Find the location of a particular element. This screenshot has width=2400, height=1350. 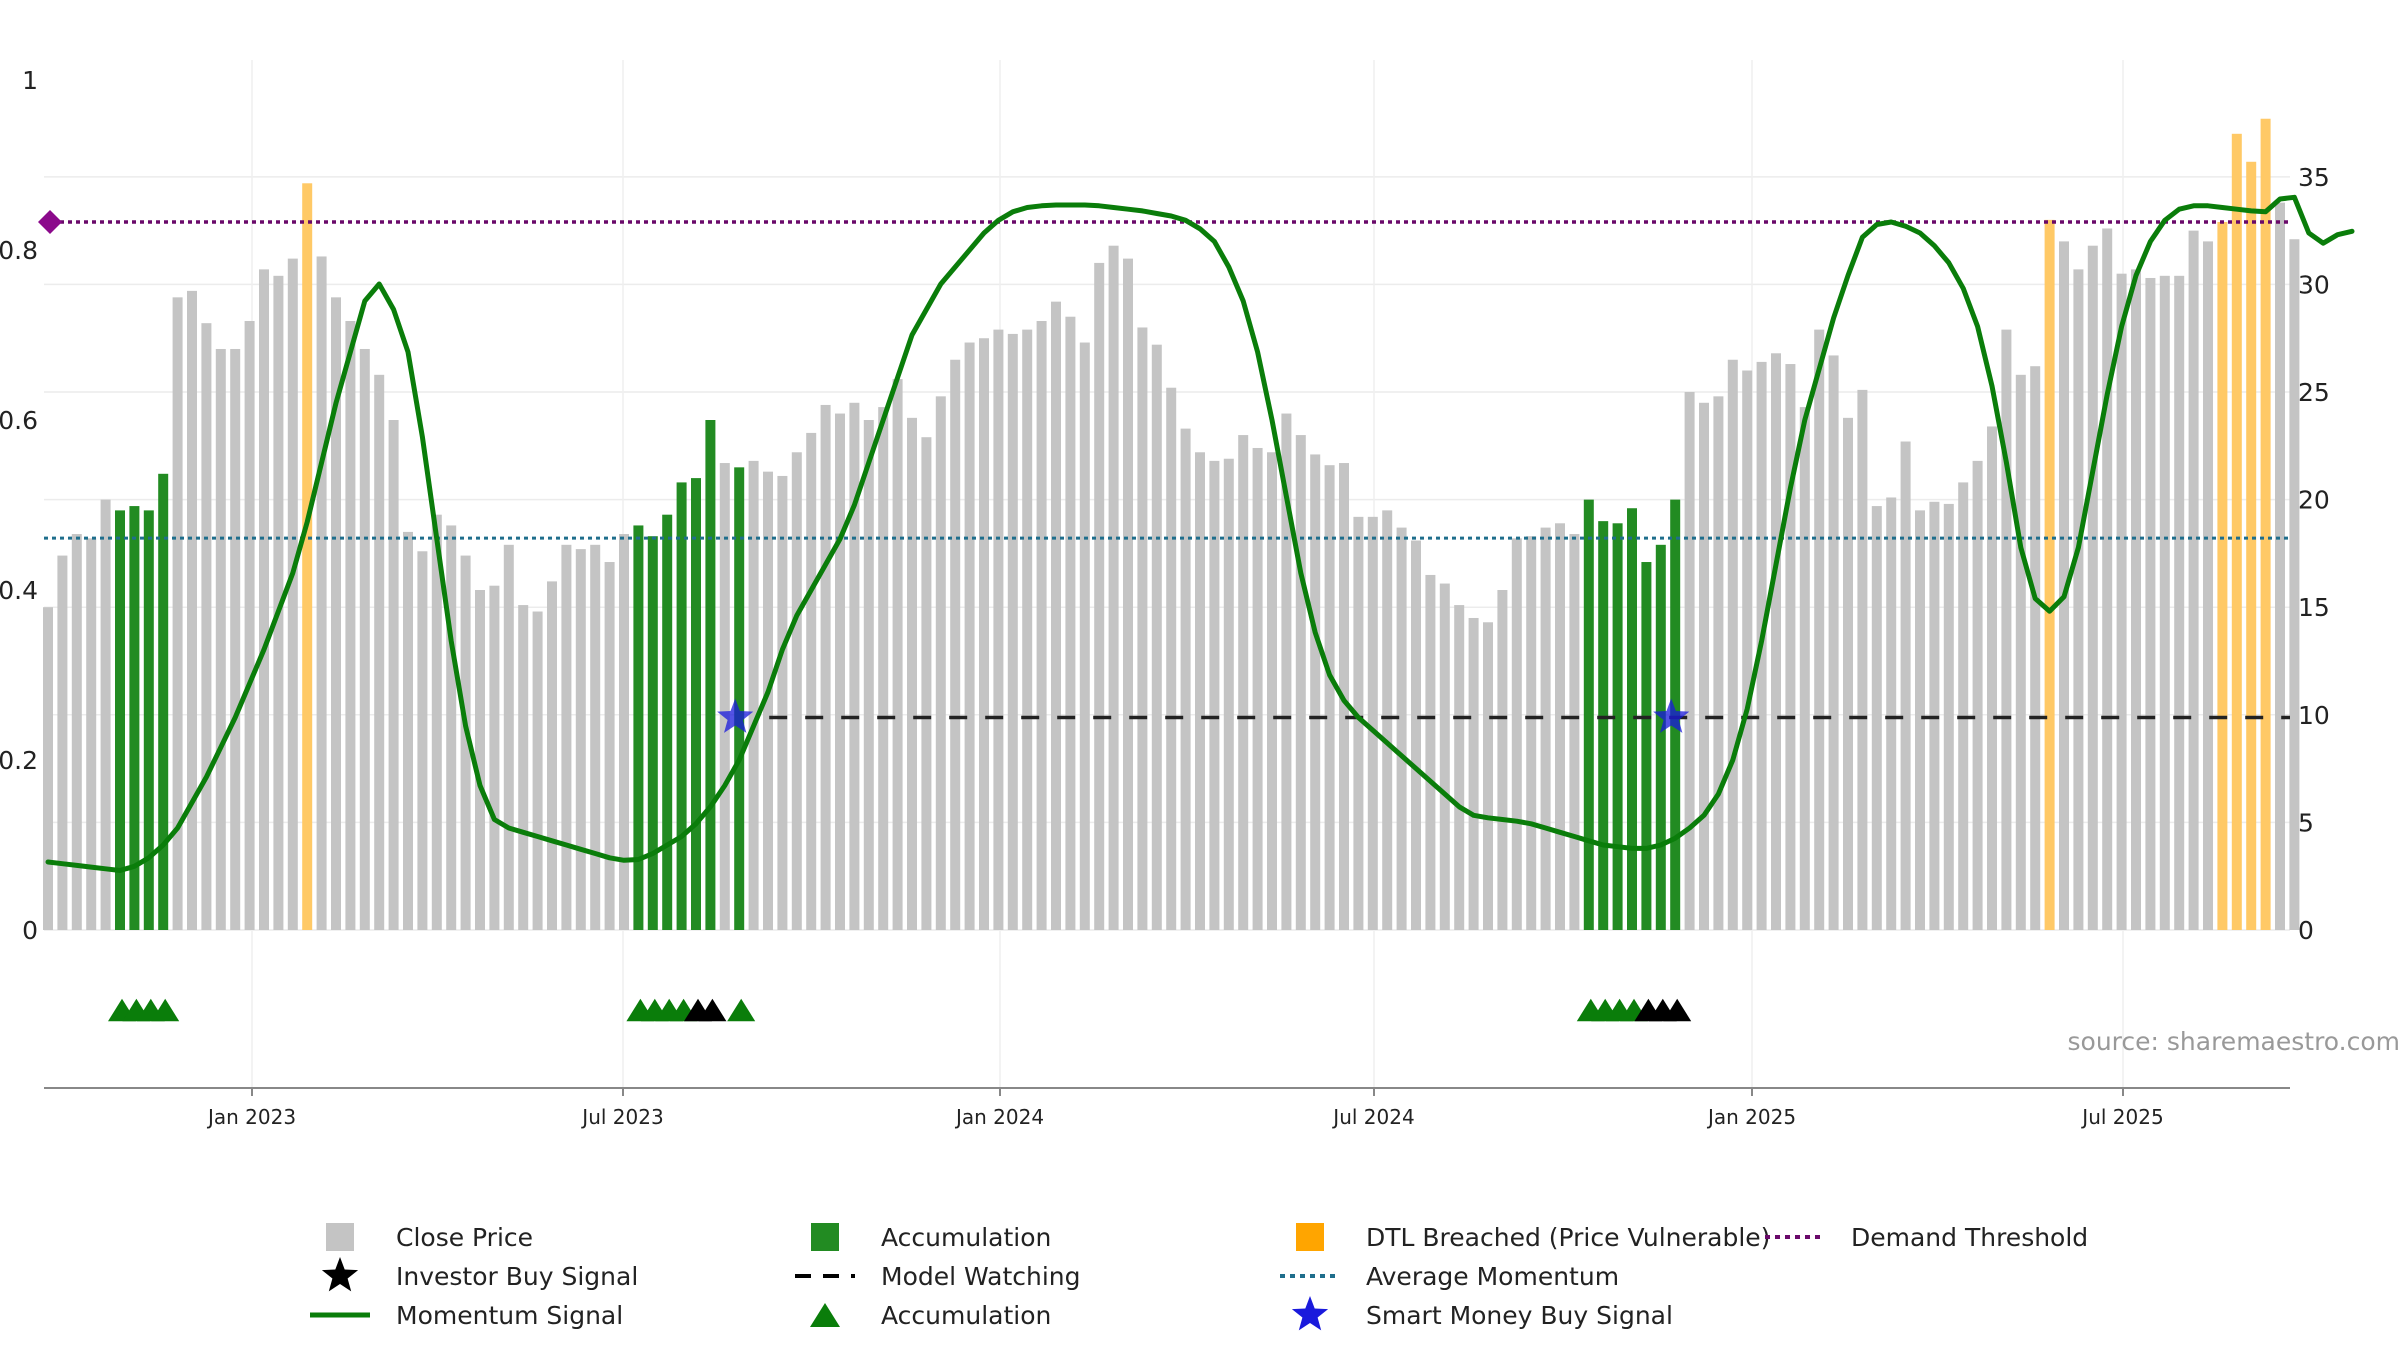

legend-label: Accumulation is located at coordinates (966, 1237).